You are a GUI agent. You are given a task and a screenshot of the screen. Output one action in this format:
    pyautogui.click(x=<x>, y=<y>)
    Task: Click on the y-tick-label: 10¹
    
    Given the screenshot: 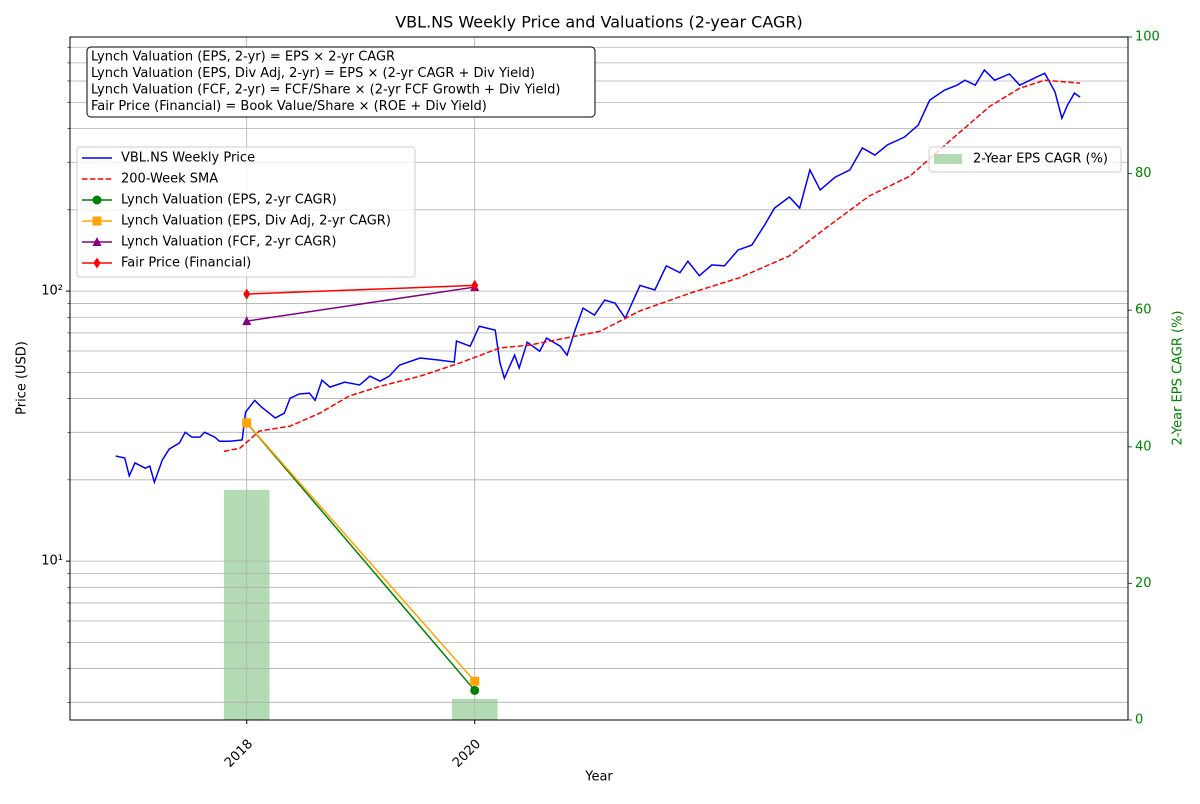 What is the action you would take?
    pyautogui.click(x=52, y=561)
    